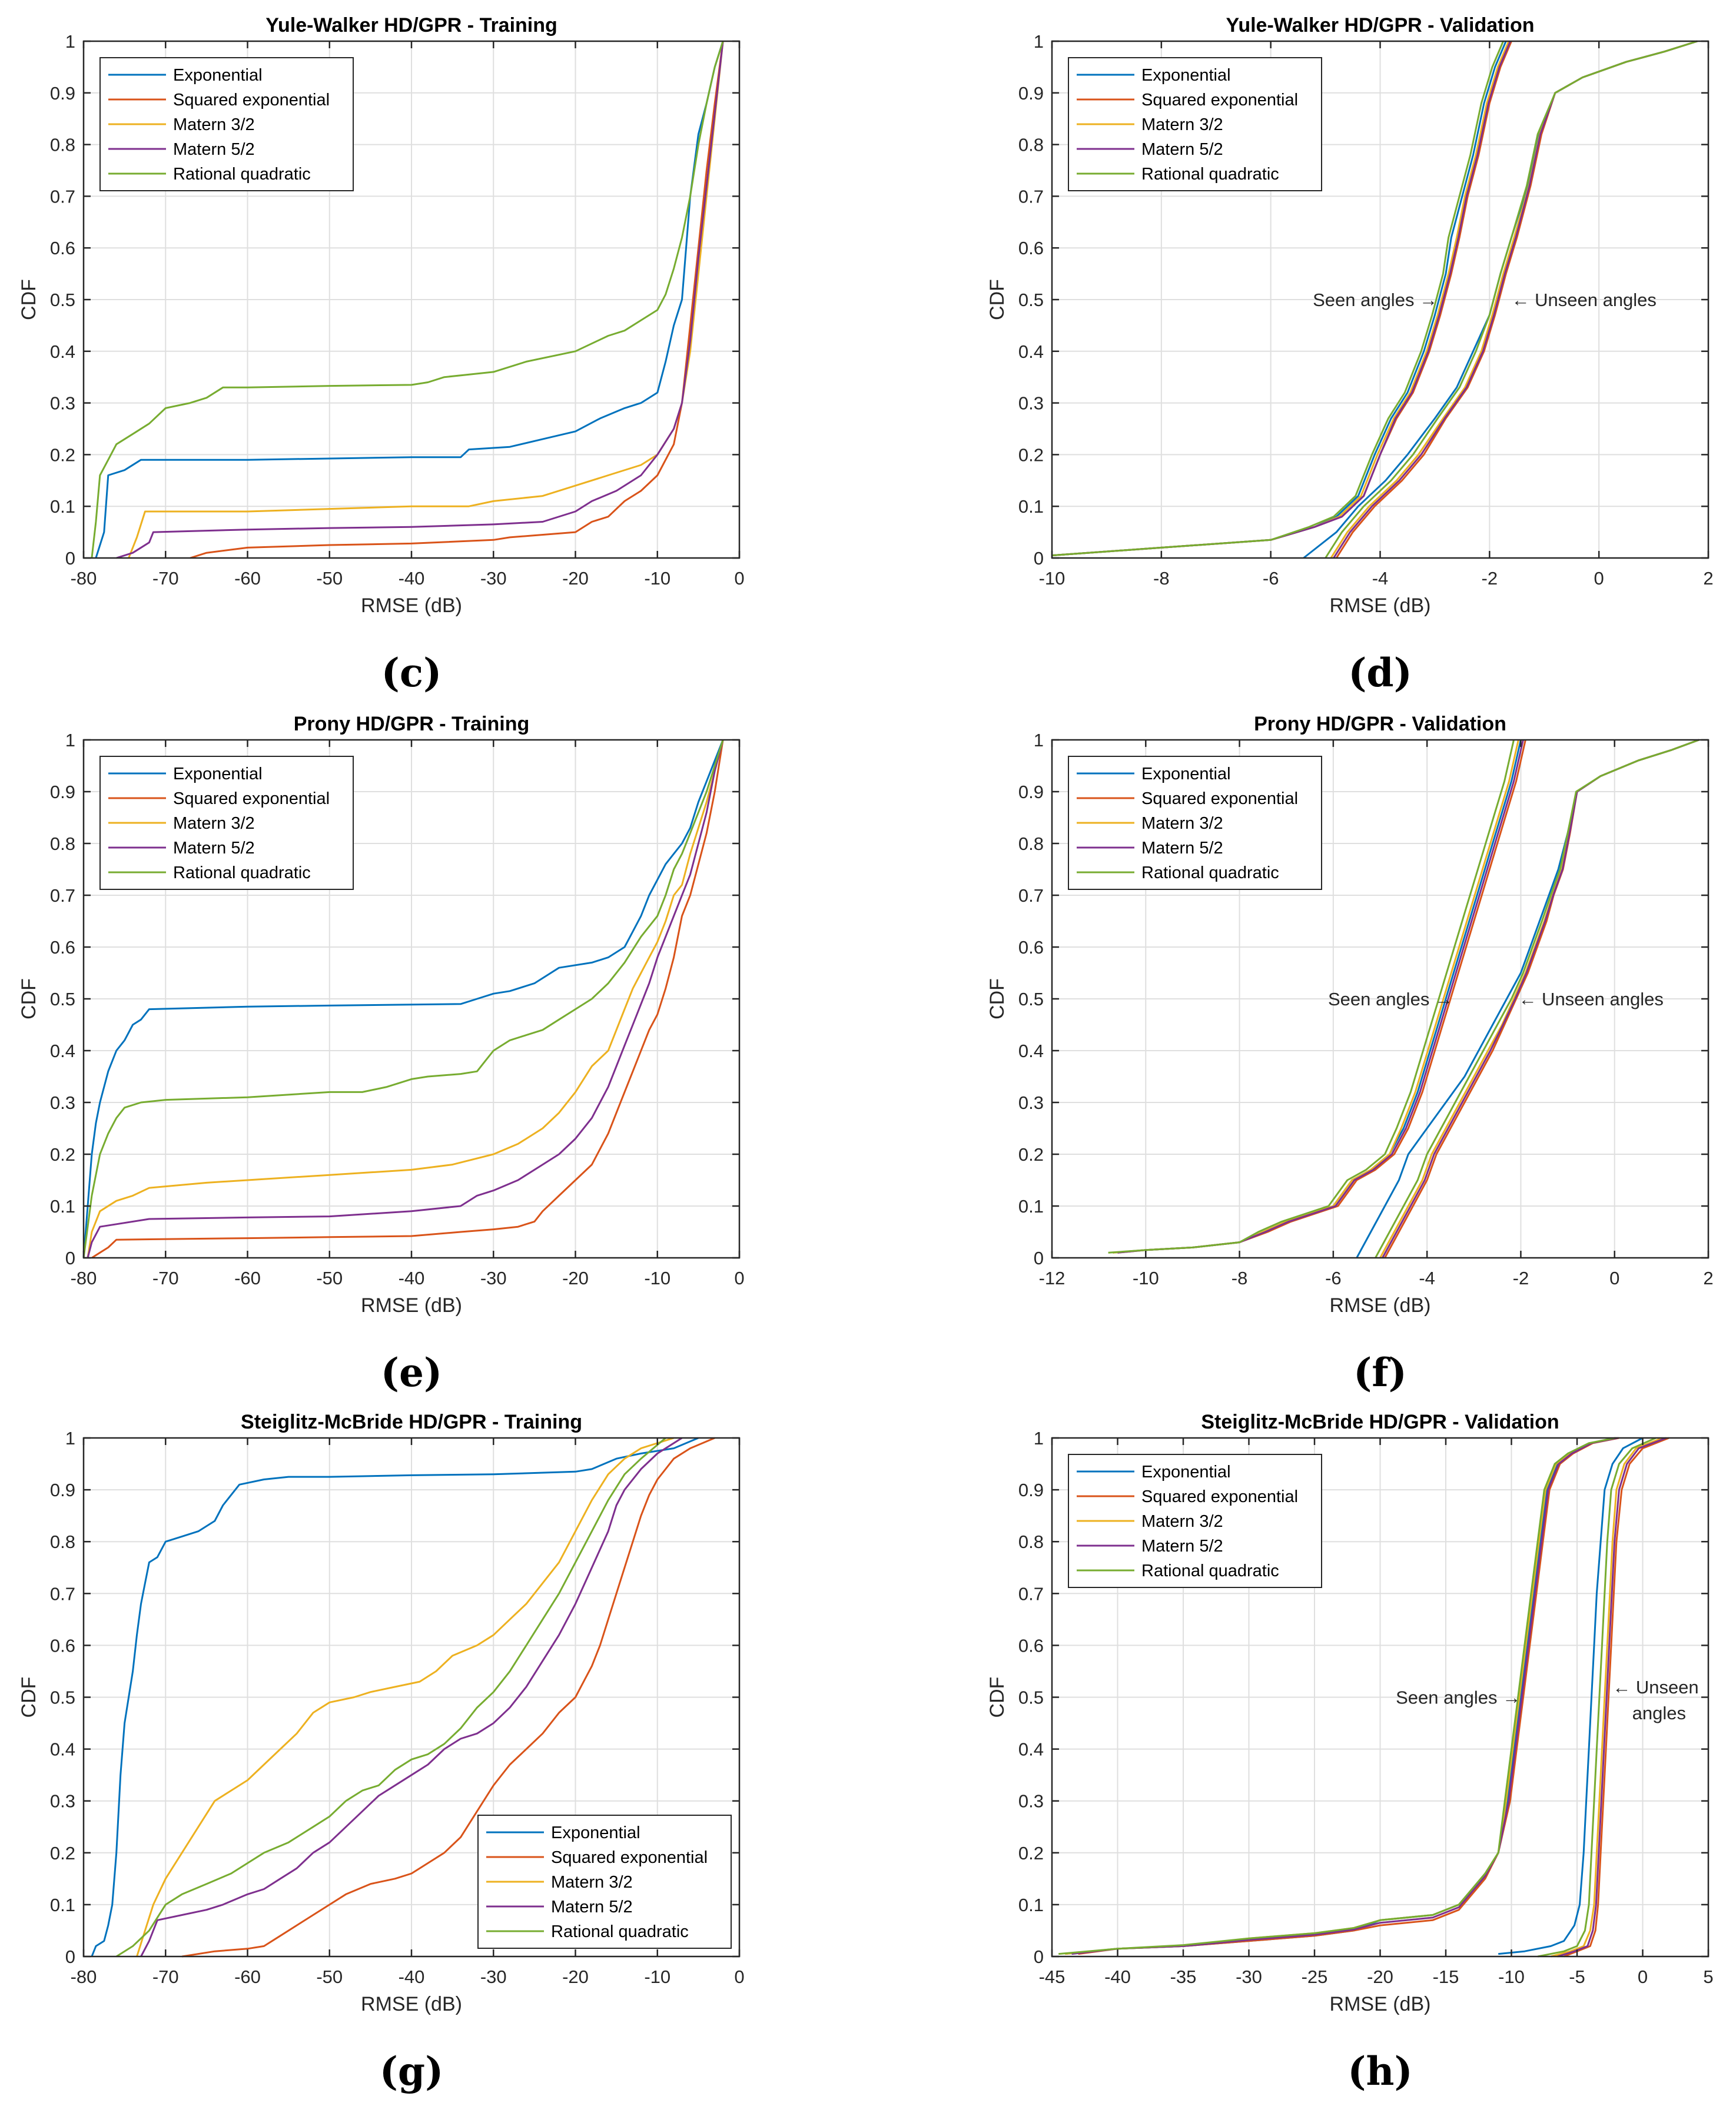  Describe the element at coordinates (1380, 1373) in the screenshot. I see `panel-label: (f)` at that location.